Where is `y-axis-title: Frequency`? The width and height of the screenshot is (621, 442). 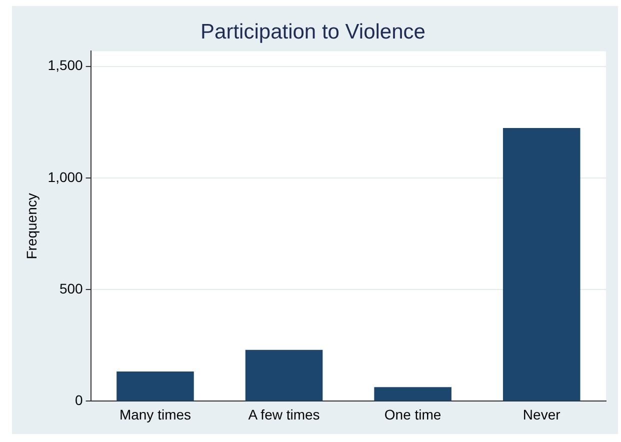 y-axis-title: Frequency is located at coordinates (31, 226).